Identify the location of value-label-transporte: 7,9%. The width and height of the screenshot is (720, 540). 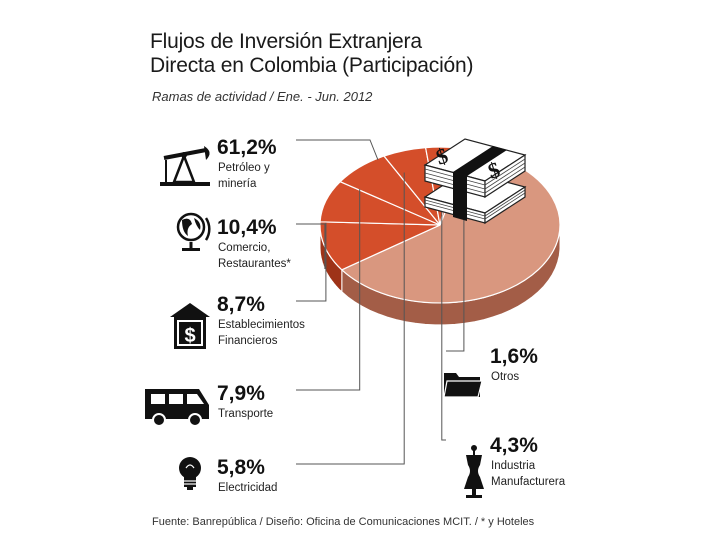
(241, 393).